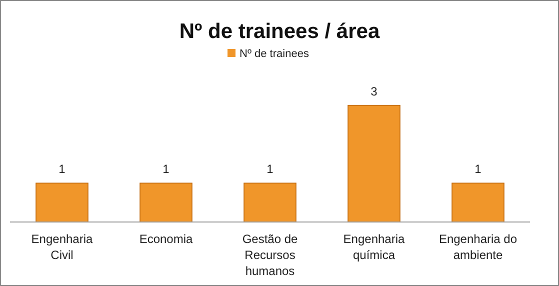 Image resolution: width=559 pixels, height=286 pixels. I want to click on x-tick-label: Engenharia do ambiente, so click(478, 247).